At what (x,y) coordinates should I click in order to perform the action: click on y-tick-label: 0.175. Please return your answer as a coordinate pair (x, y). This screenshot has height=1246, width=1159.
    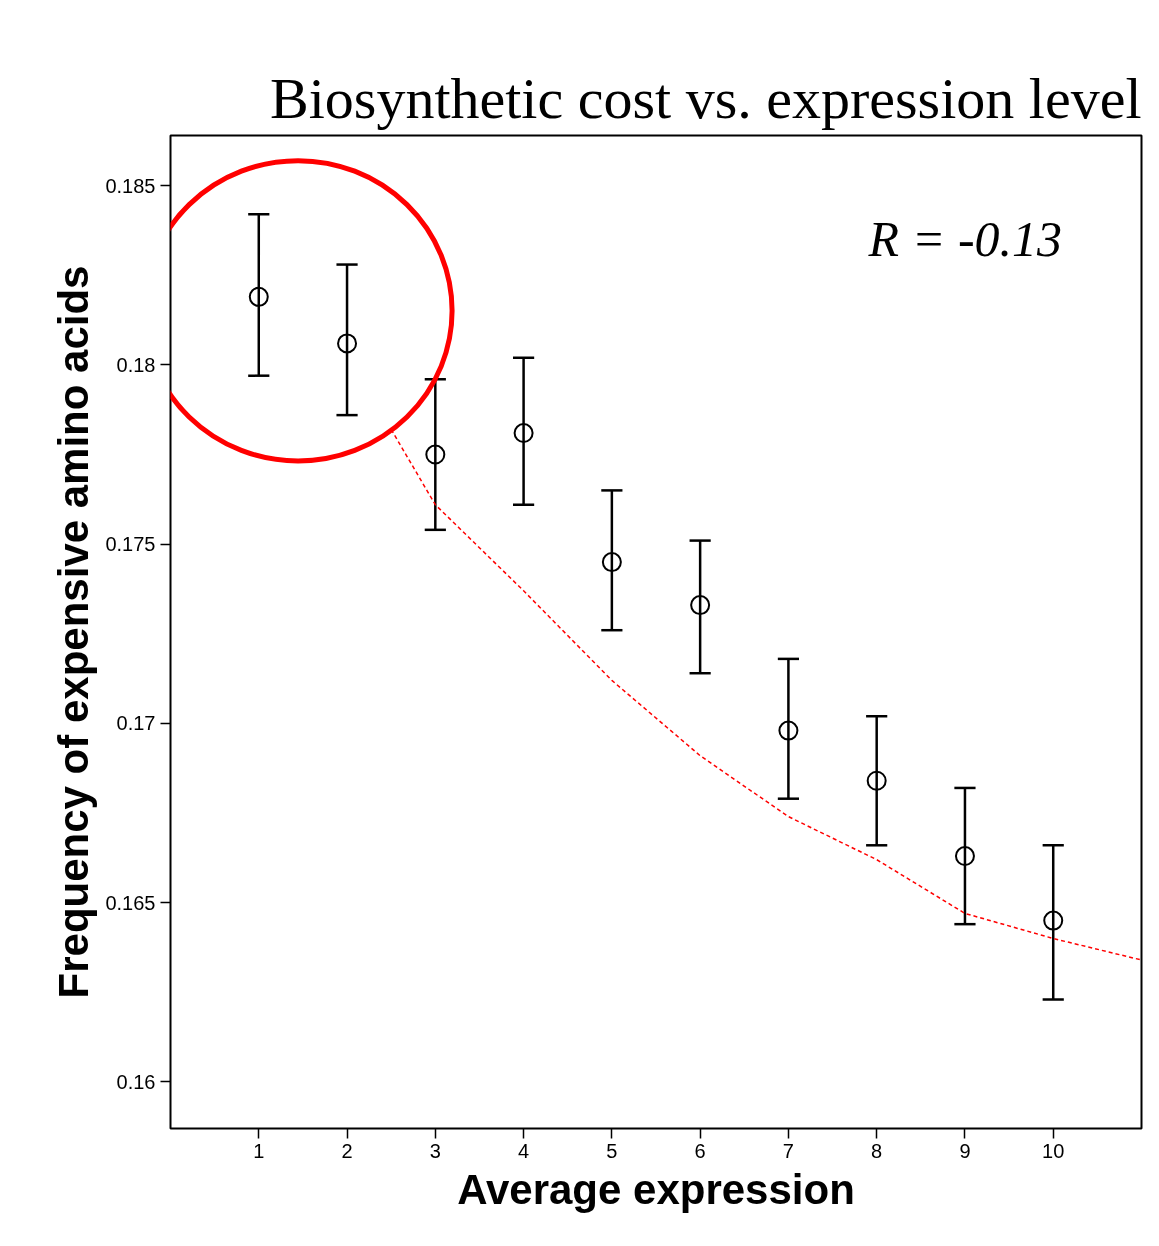
    Looking at the image, I should click on (130, 544).